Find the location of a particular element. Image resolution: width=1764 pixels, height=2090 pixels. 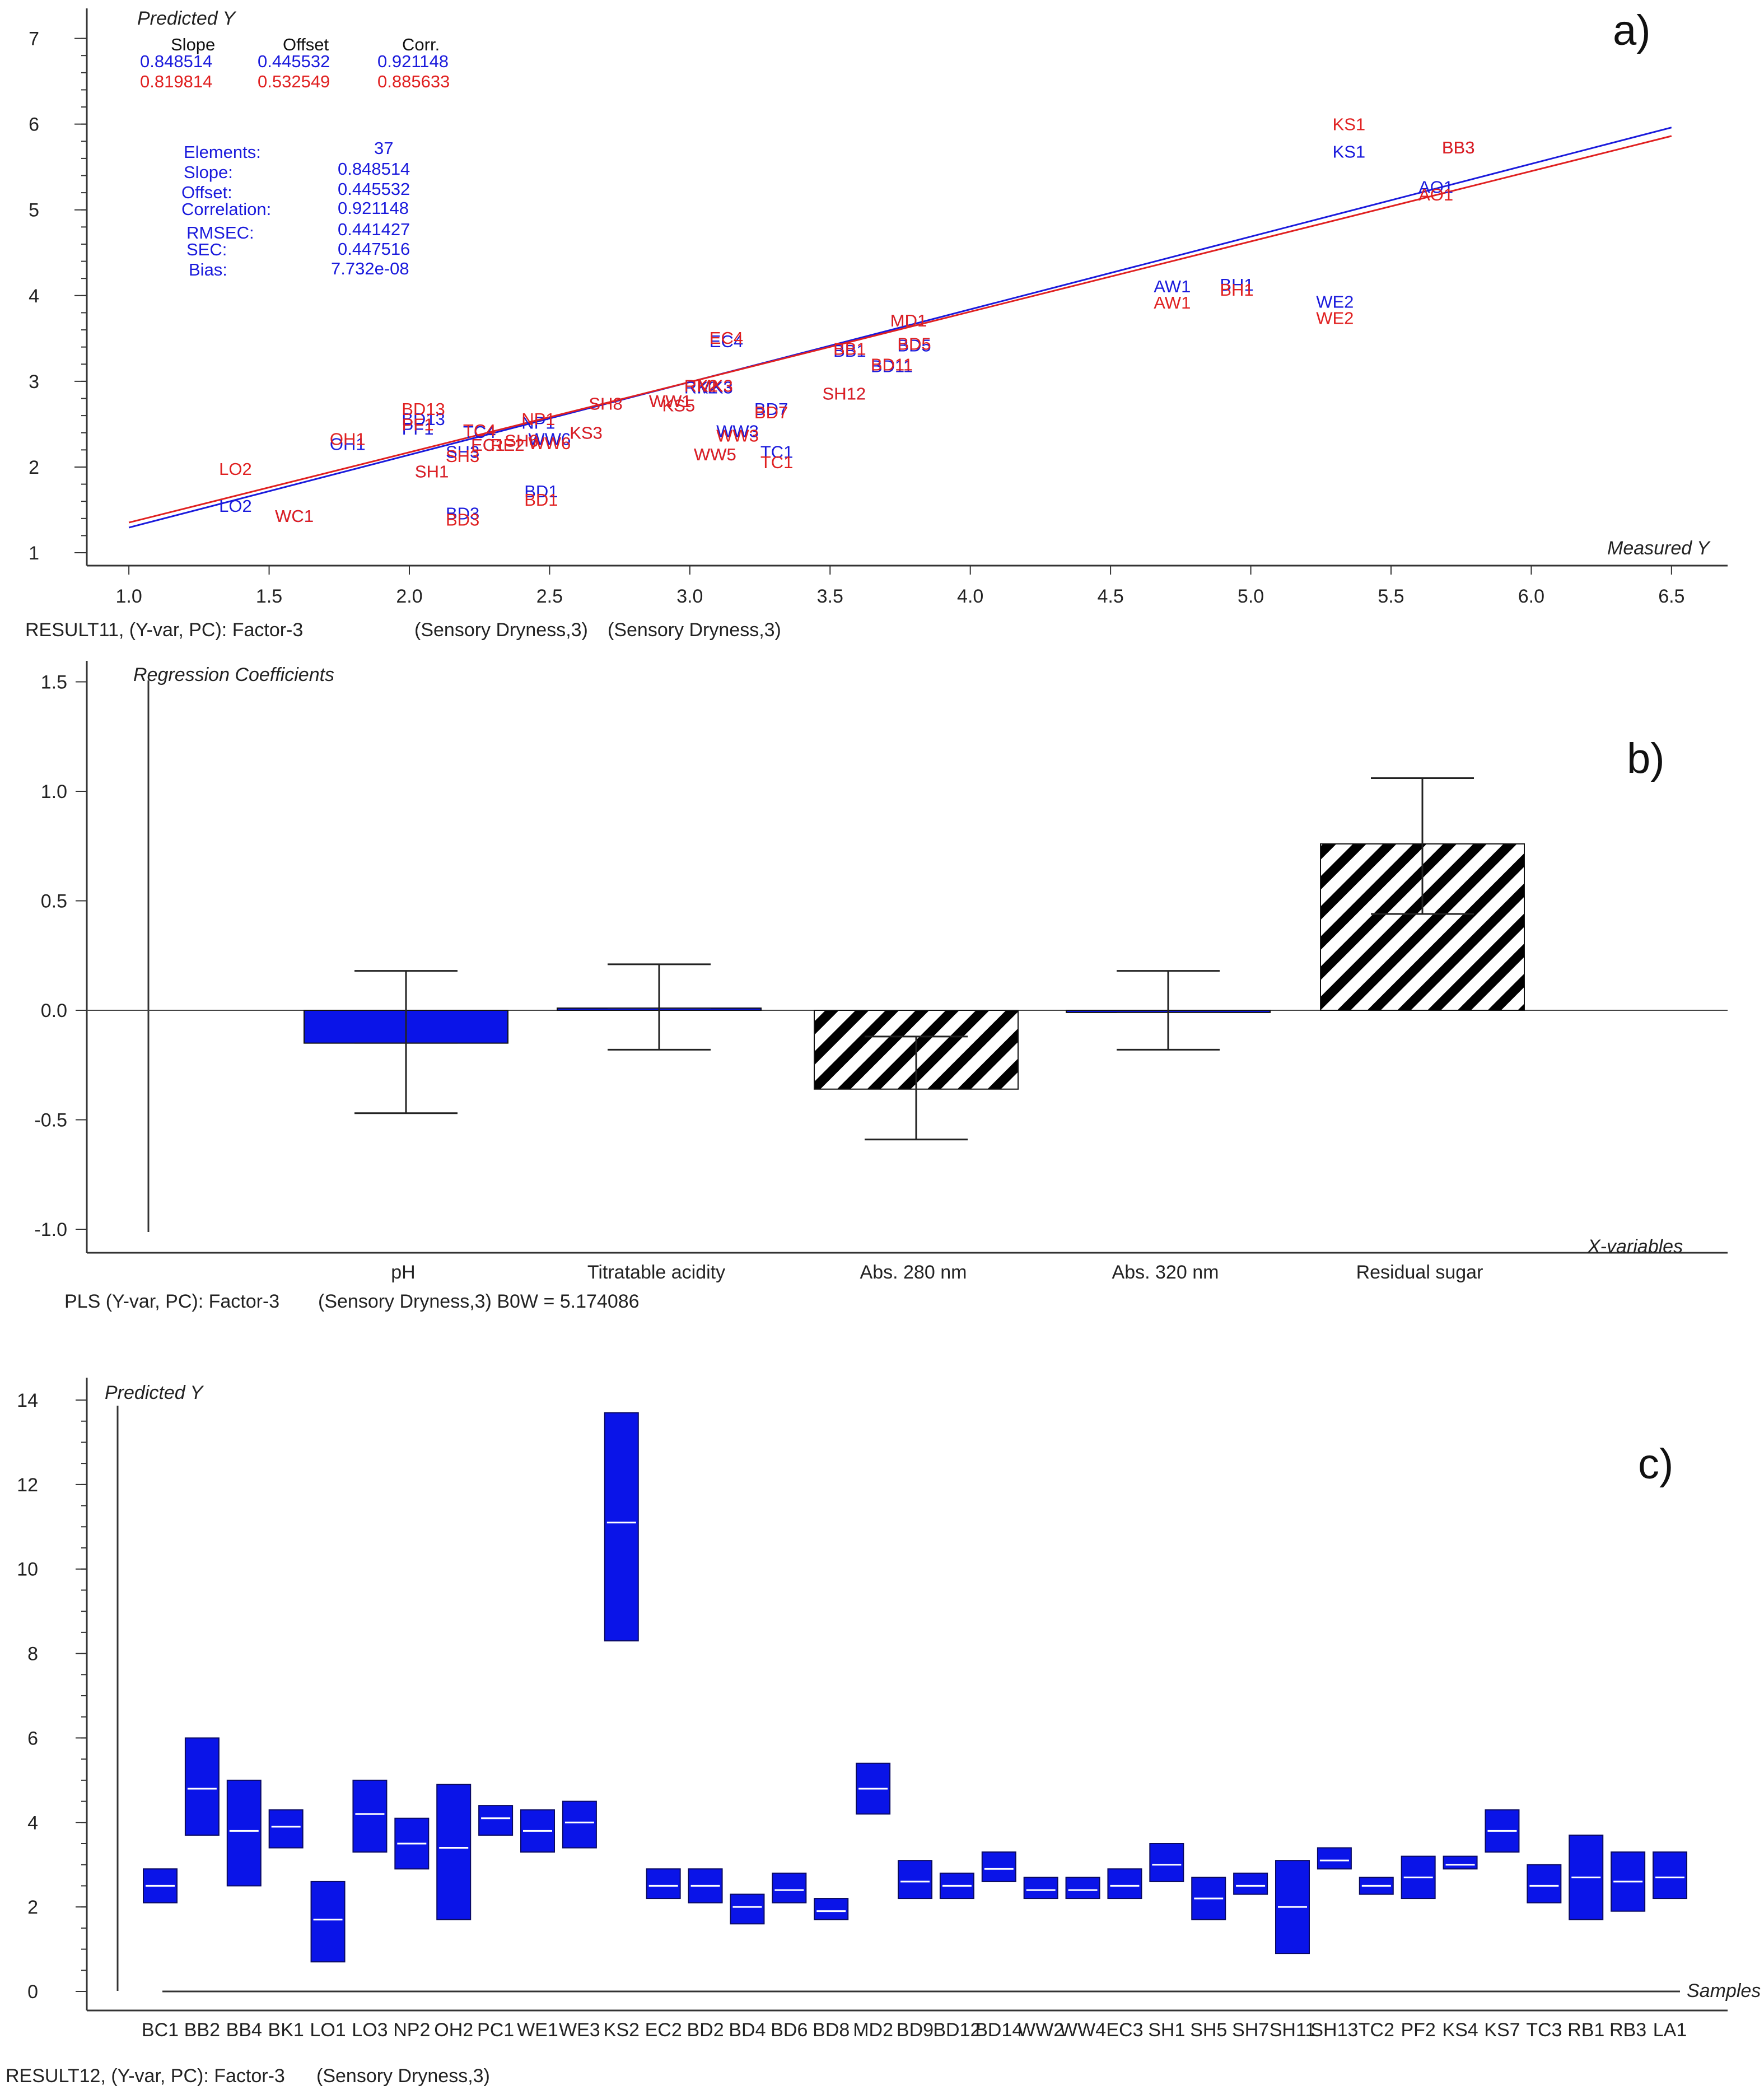

sample-label: TC2 is located at coordinates (1376, 2030).